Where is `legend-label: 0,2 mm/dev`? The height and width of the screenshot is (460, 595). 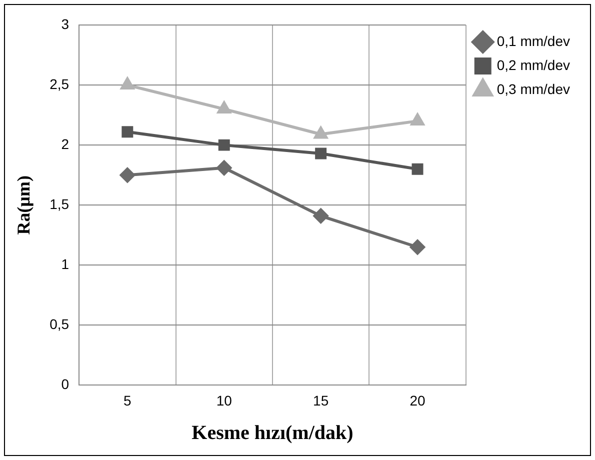 legend-label: 0,2 mm/dev is located at coordinates (533, 64).